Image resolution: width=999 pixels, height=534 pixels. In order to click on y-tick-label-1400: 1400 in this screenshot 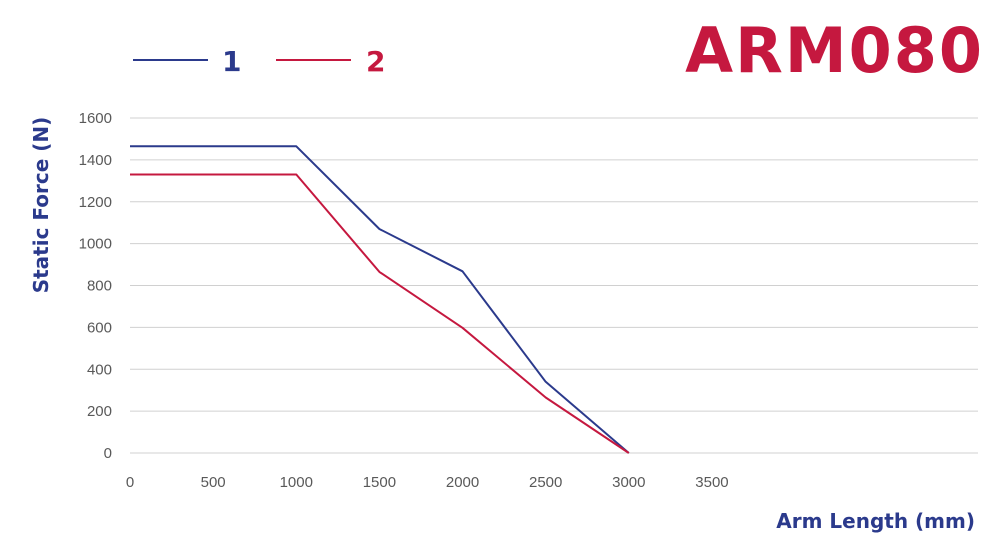, I will do `click(95, 160)`.